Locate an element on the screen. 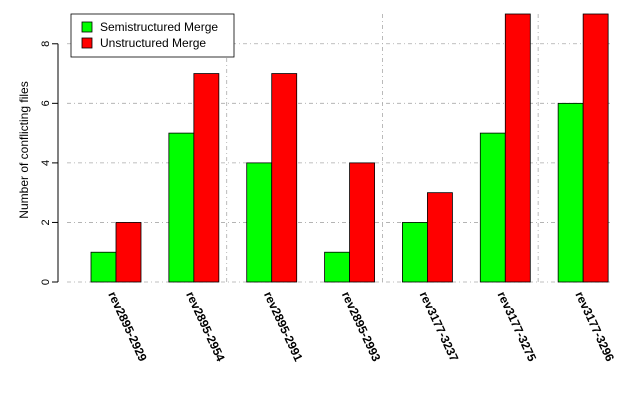 The height and width of the screenshot is (400, 640). y-tick-label: 4 is located at coordinates (46, 163).